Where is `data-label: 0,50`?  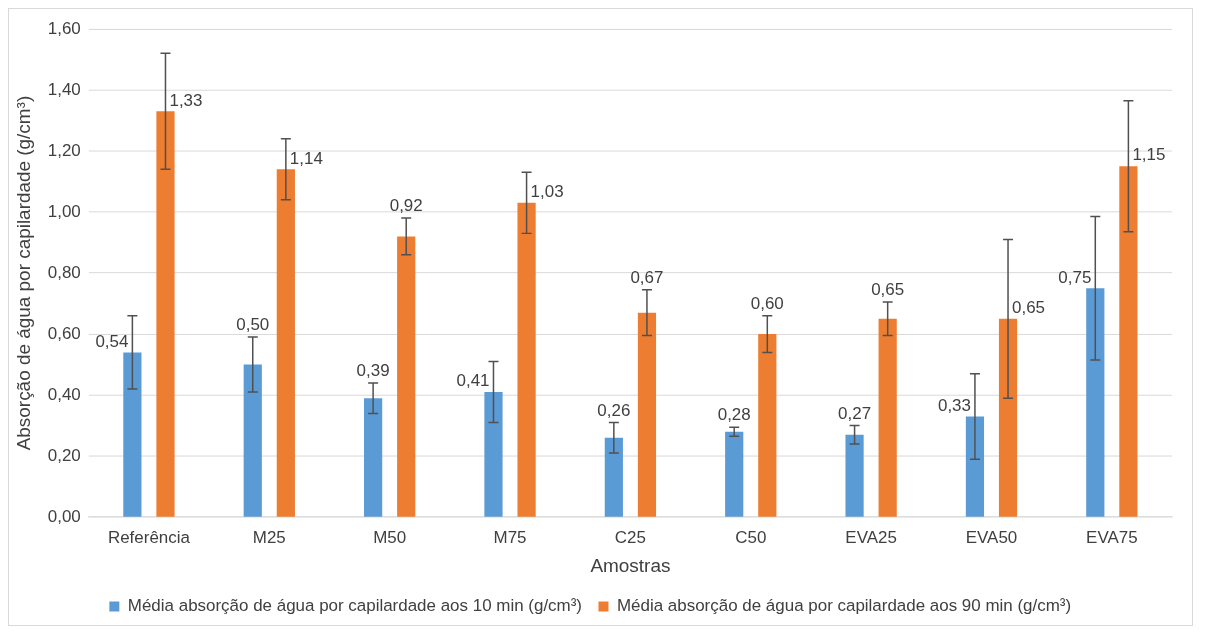 data-label: 0,50 is located at coordinates (253, 325).